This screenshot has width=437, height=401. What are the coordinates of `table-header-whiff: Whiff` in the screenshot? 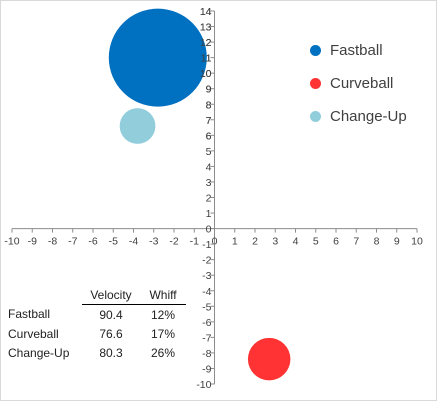 It's located at (163, 295).